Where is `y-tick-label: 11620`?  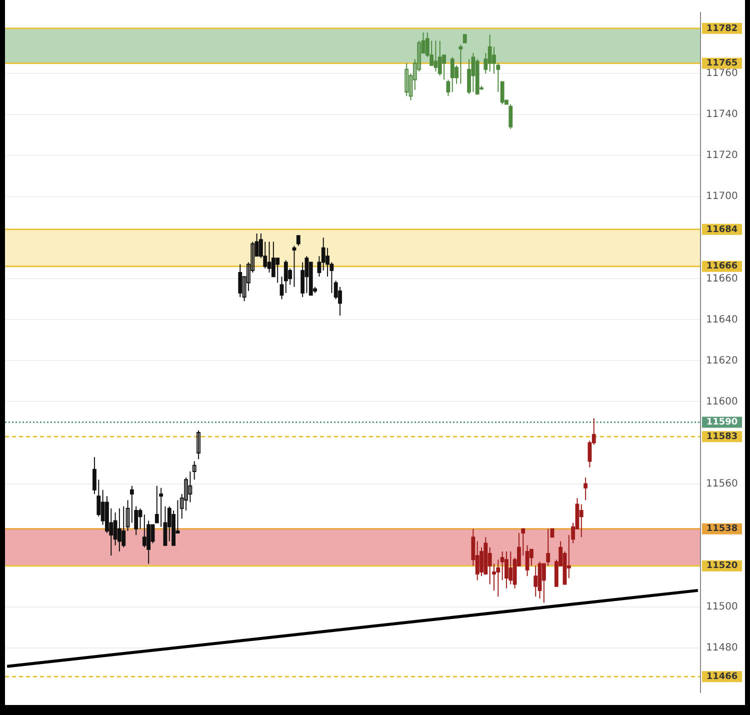 y-tick-label: 11620 is located at coordinates (722, 360).